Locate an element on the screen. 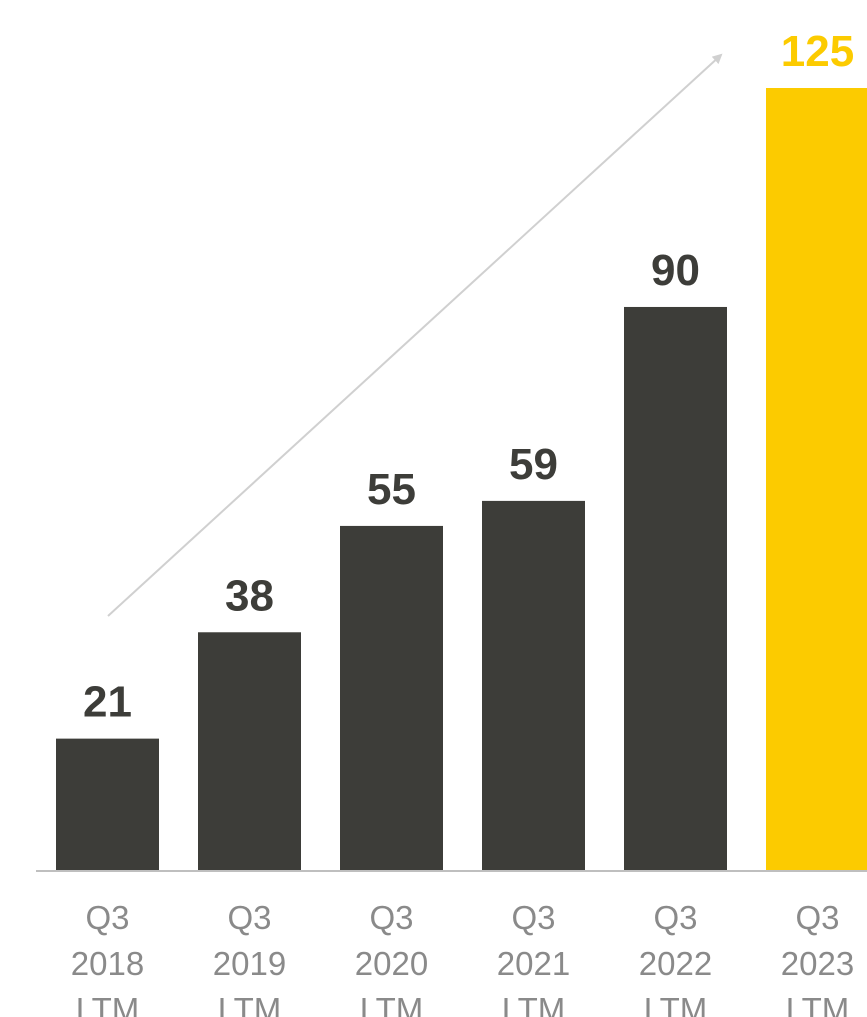 Image resolution: width=867 pixels, height=1017 pixels. data-label-5: 125 is located at coordinates (817, 51).